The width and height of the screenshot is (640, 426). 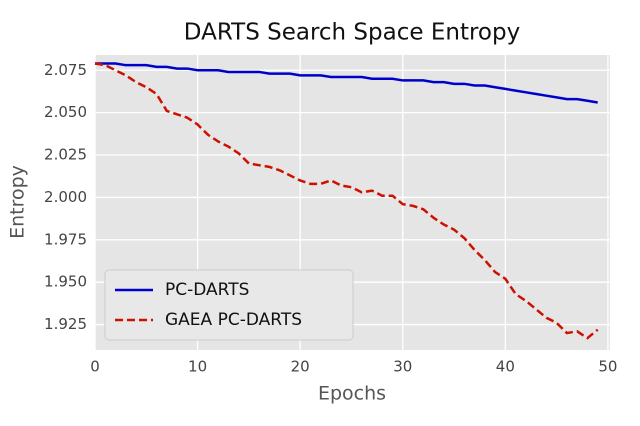 What do you see at coordinates (65, 112) in the screenshot?
I see `y-tick-label: 2.050` at bounding box center [65, 112].